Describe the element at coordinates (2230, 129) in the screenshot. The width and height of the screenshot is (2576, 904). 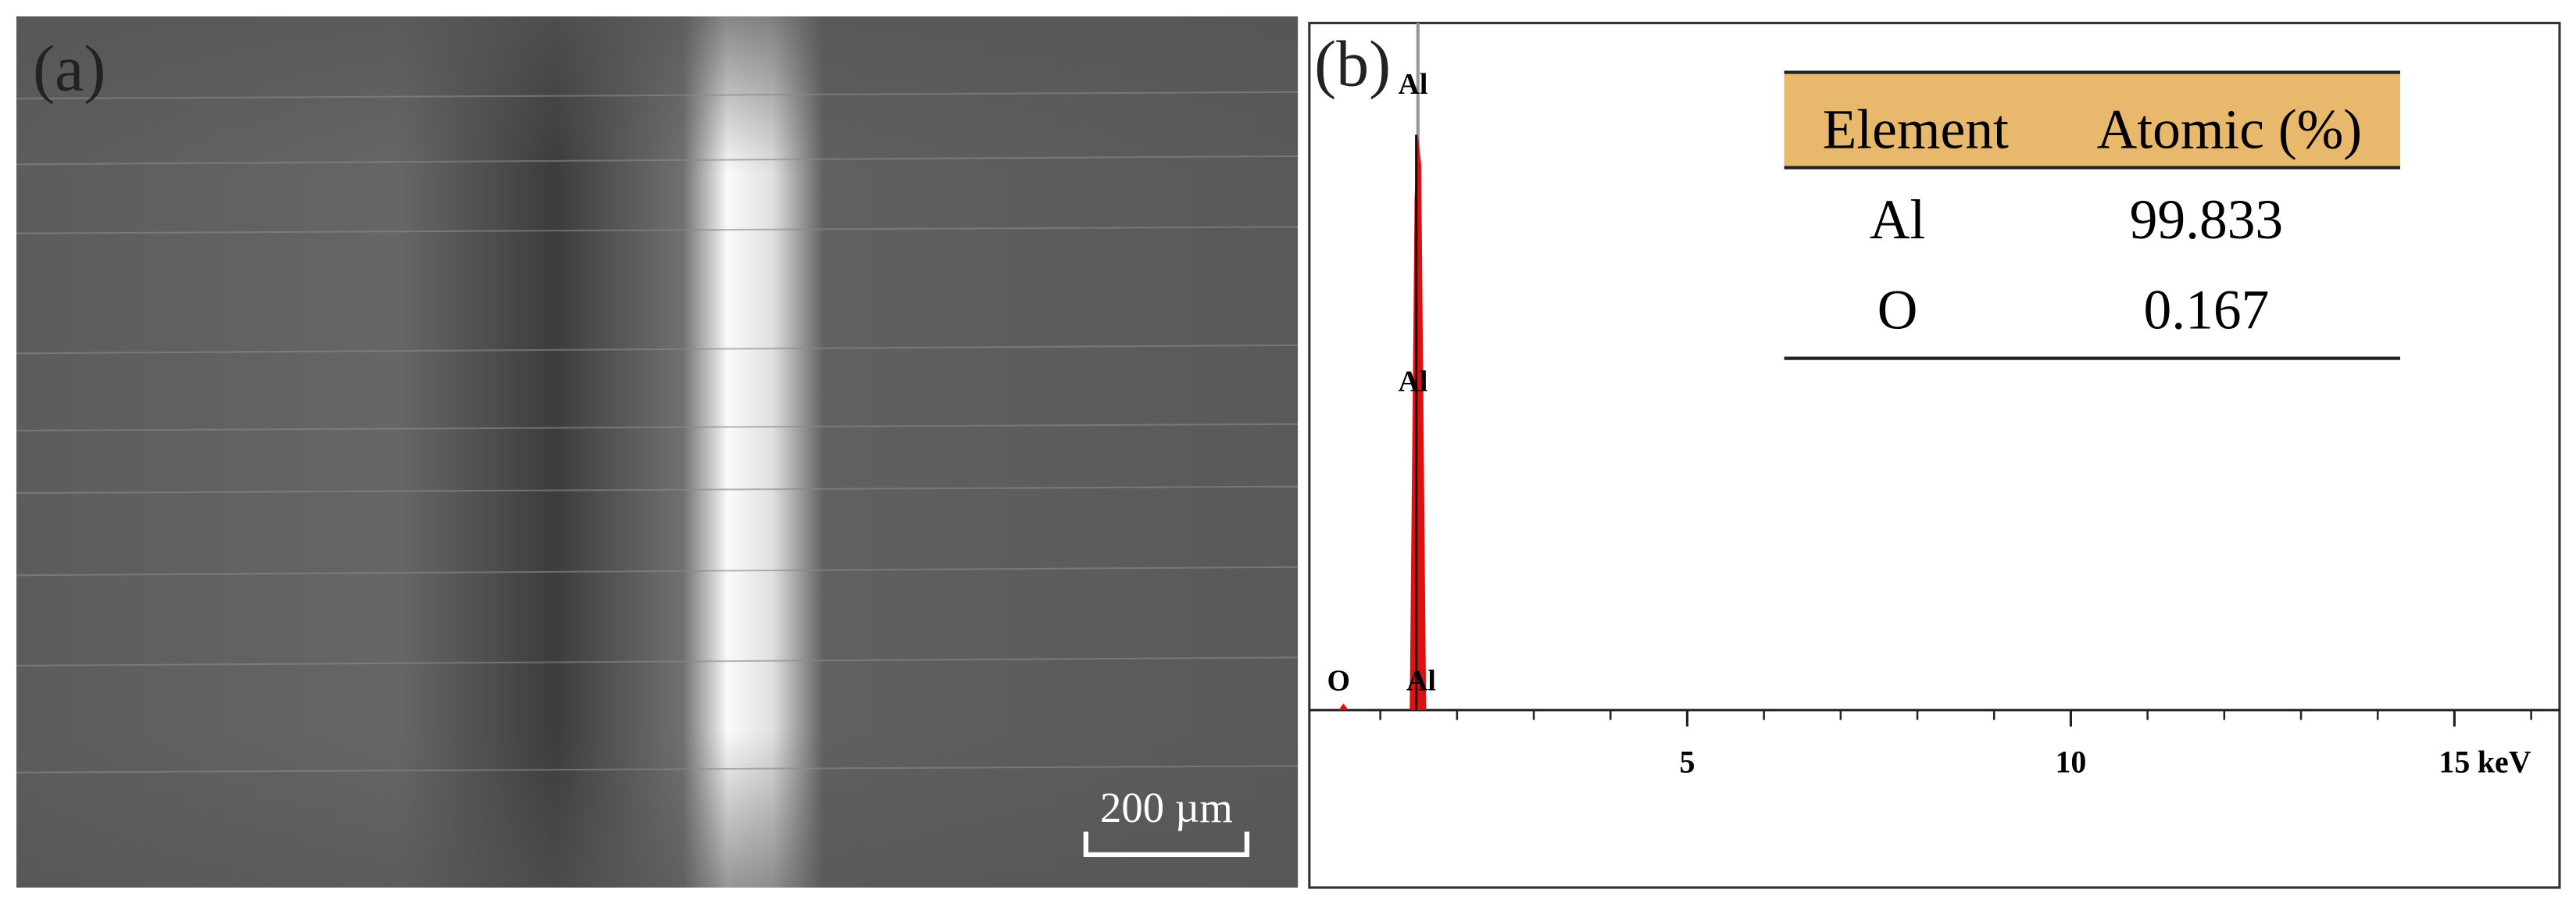
I see `table-header: Atomic (%)` at that location.